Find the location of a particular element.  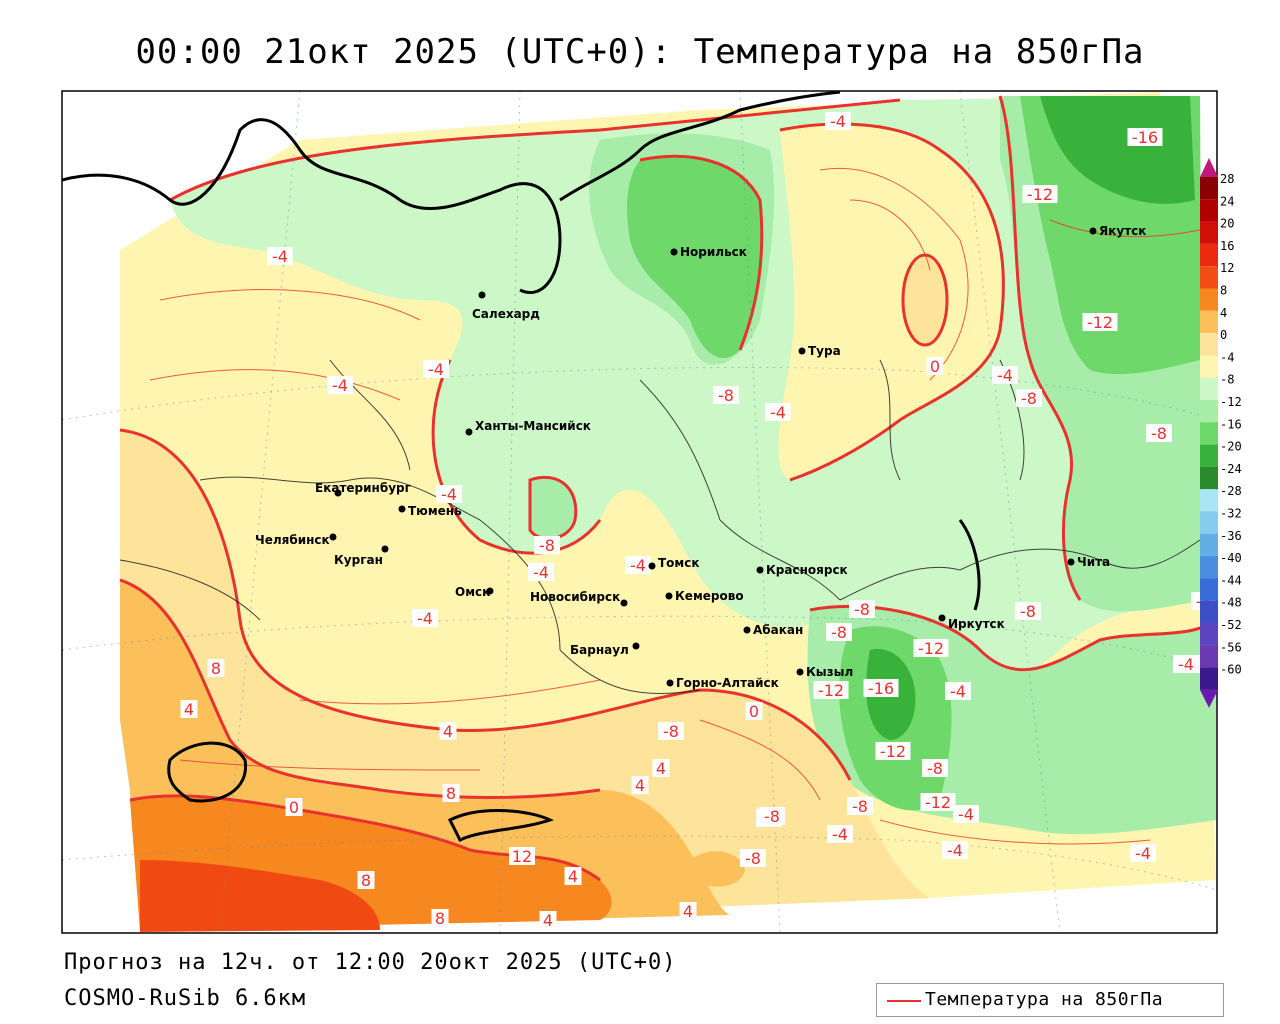

colorbar-tick-label: 8 is located at coordinates (1223, 291).